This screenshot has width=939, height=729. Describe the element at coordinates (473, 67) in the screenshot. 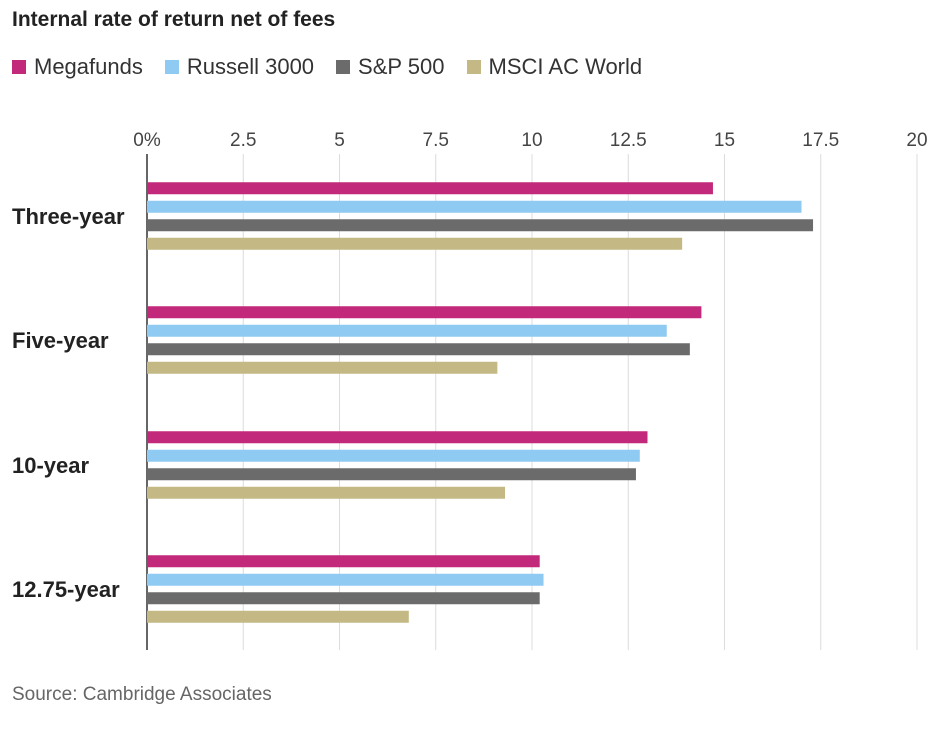

I see `legend-swatch-msci-ac-world` at that location.